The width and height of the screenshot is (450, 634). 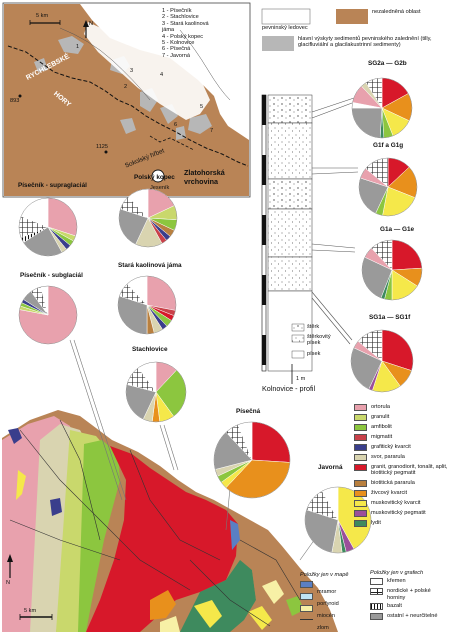 What do you see at coordinates (48, 227) in the screenshot?
I see `pie-p_supra` at bounding box center [48, 227].